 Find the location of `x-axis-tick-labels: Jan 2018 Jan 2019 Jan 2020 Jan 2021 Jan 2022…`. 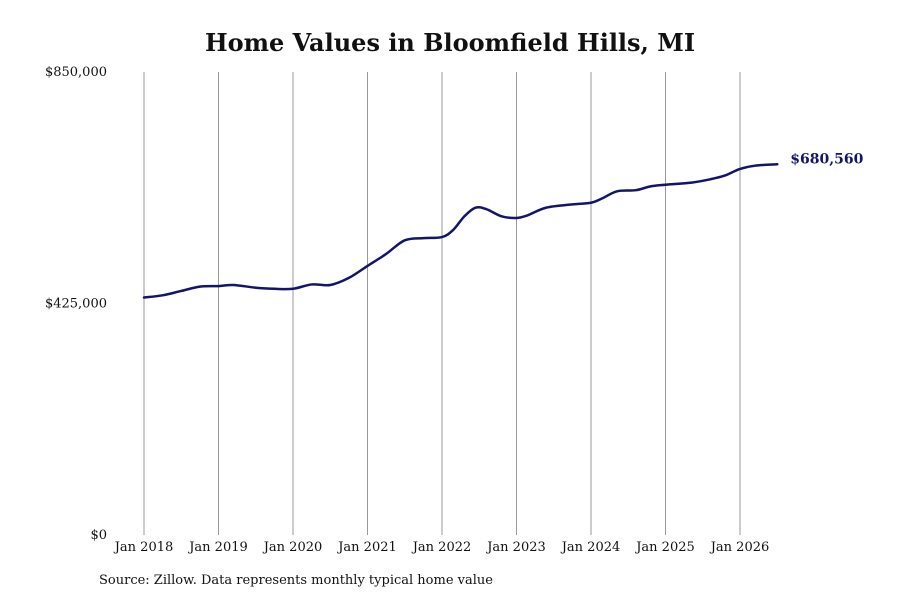

x-axis-tick-labels: Jan 2018 Jan 2019 Jan 2020 Jan 2021 Jan 2022… is located at coordinates (441, 547).